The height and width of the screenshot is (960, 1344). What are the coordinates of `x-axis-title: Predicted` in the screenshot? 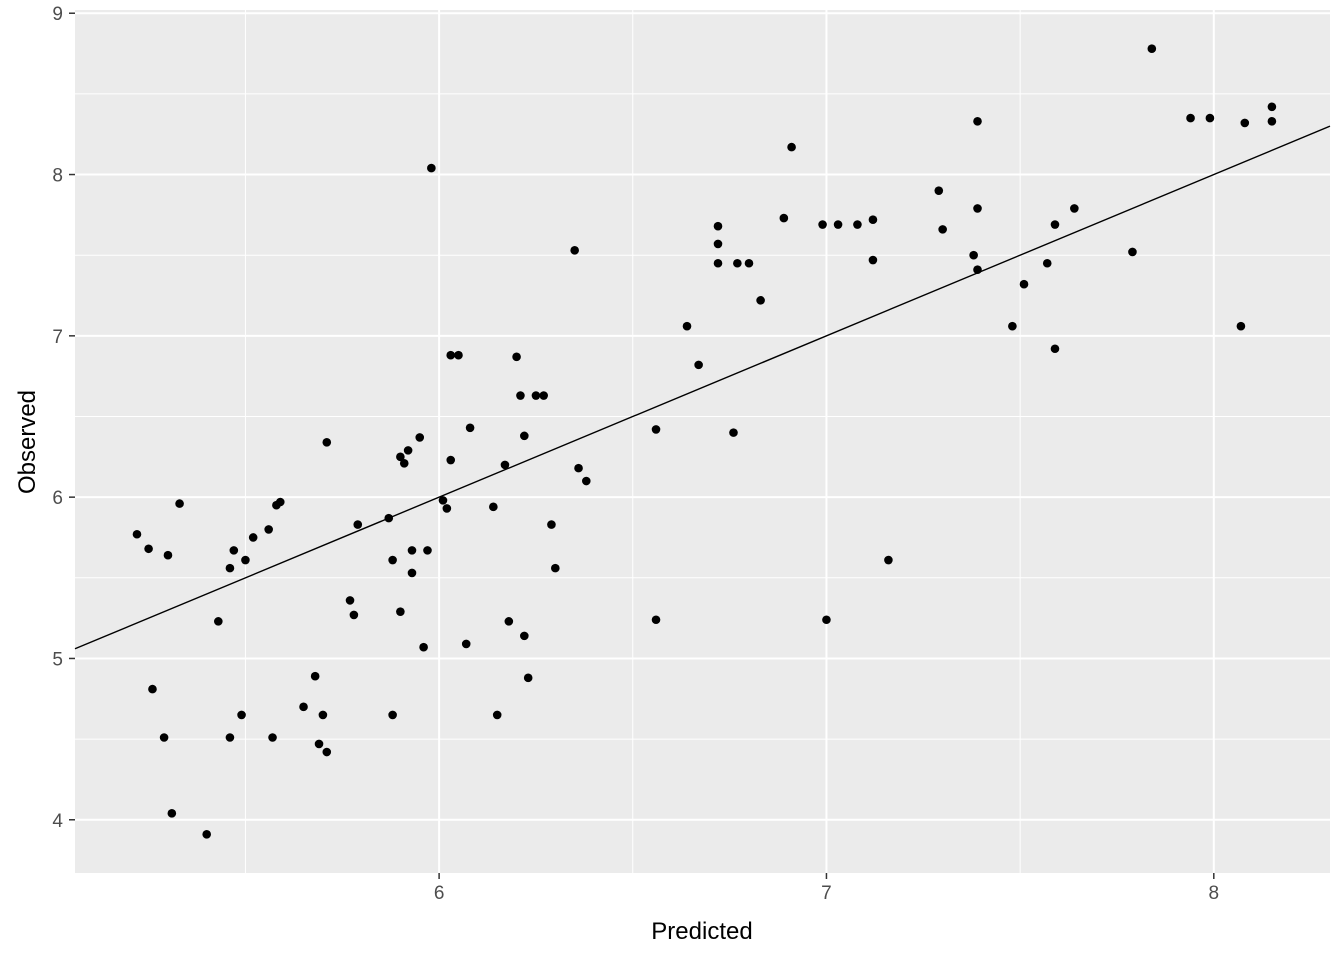 It's located at (701, 931).